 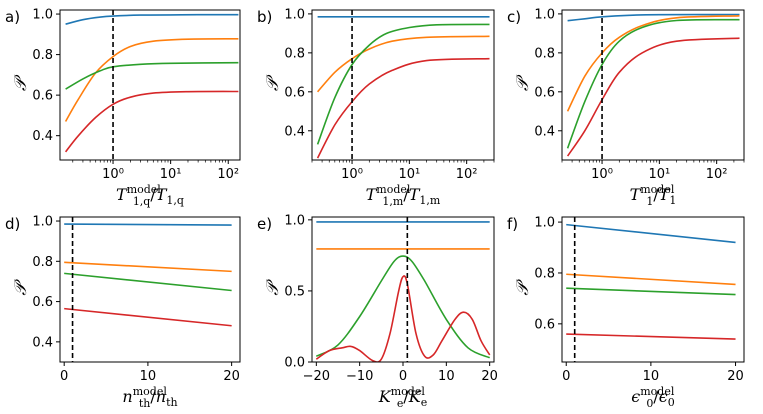 What do you see at coordinates (12, 17) in the screenshot?
I see `panel-label: a)` at bounding box center [12, 17].